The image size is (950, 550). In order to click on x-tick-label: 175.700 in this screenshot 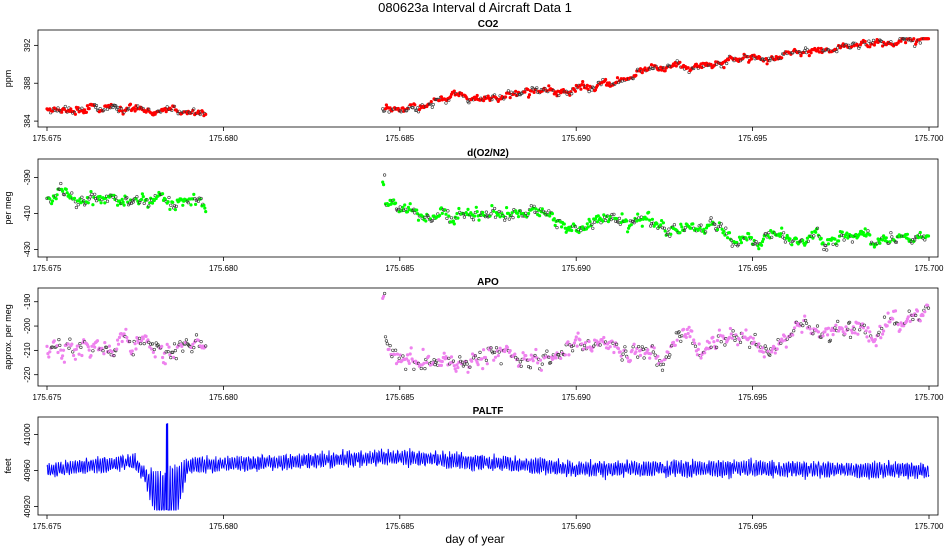, I will do `click(929, 138)`.